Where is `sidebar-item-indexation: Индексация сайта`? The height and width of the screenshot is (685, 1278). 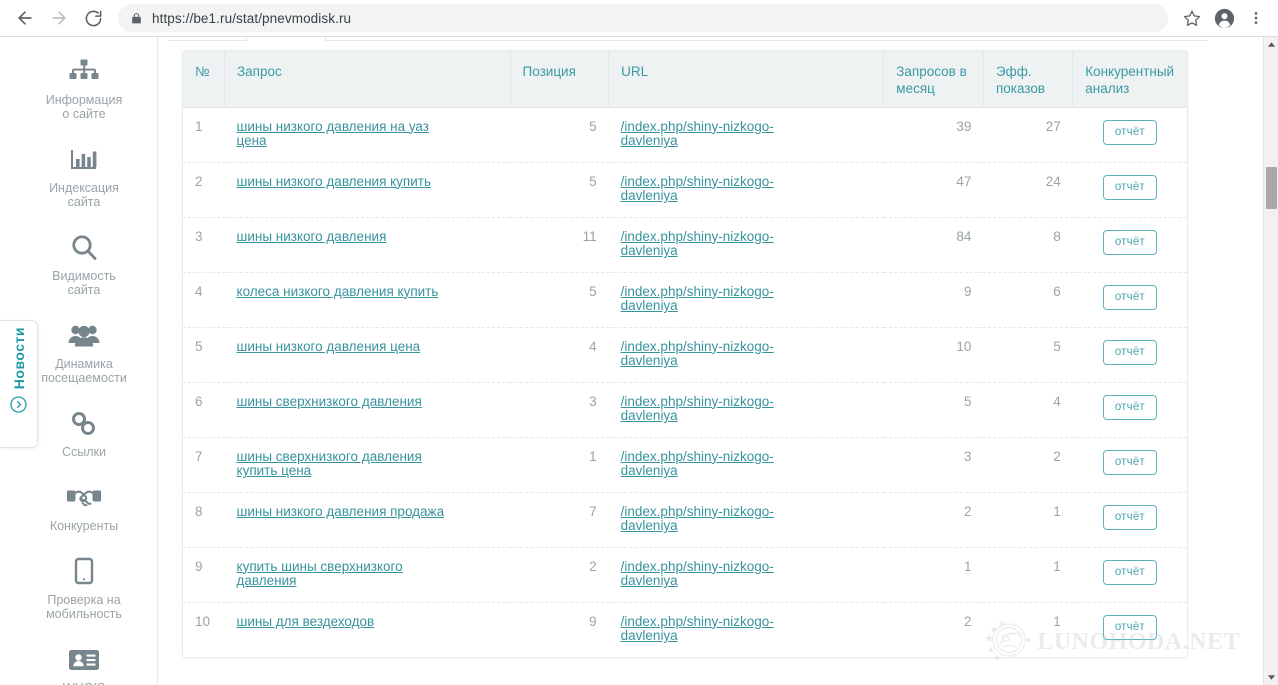 sidebar-item-indexation: Индексация сайта is located at coordinates (84, 187).